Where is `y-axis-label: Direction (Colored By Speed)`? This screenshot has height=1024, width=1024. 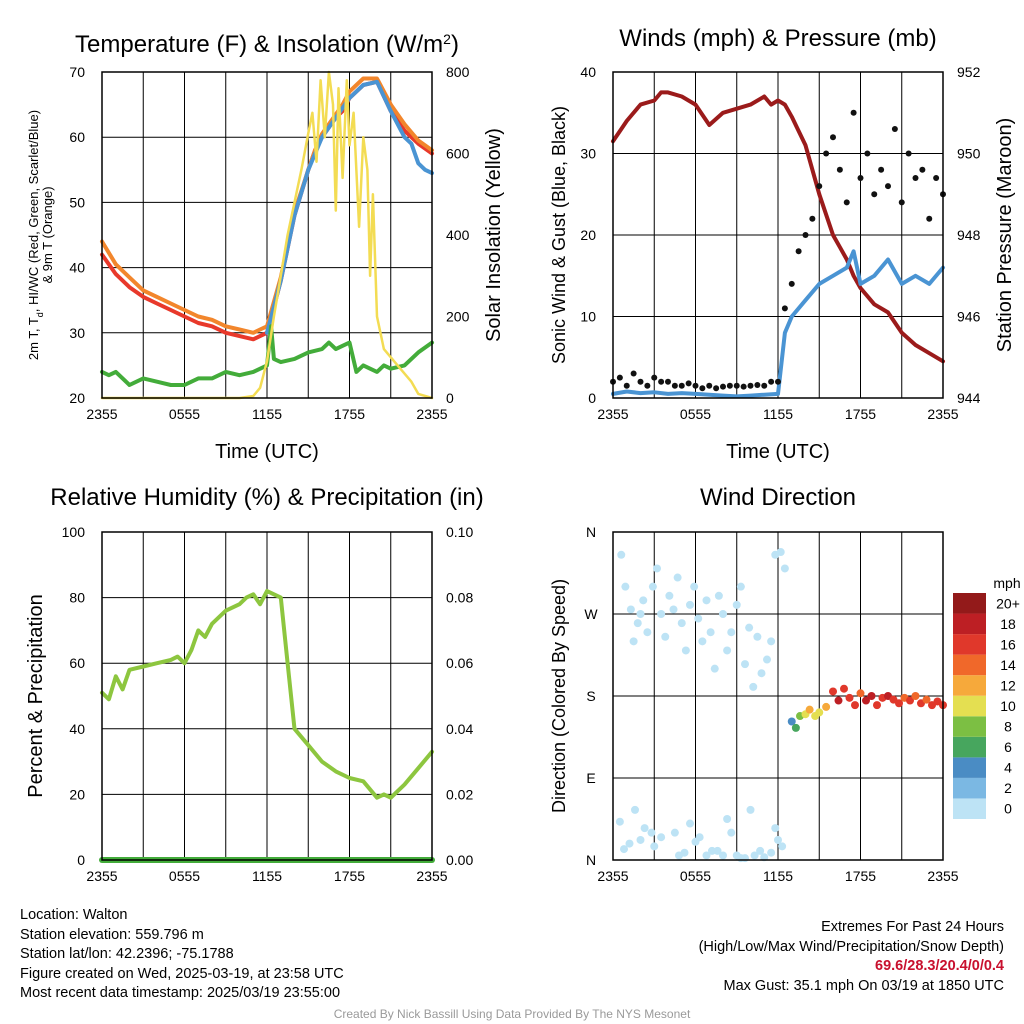
y-axis-label: Direction (Colored By Speed) is located at coordinates (559, 696).